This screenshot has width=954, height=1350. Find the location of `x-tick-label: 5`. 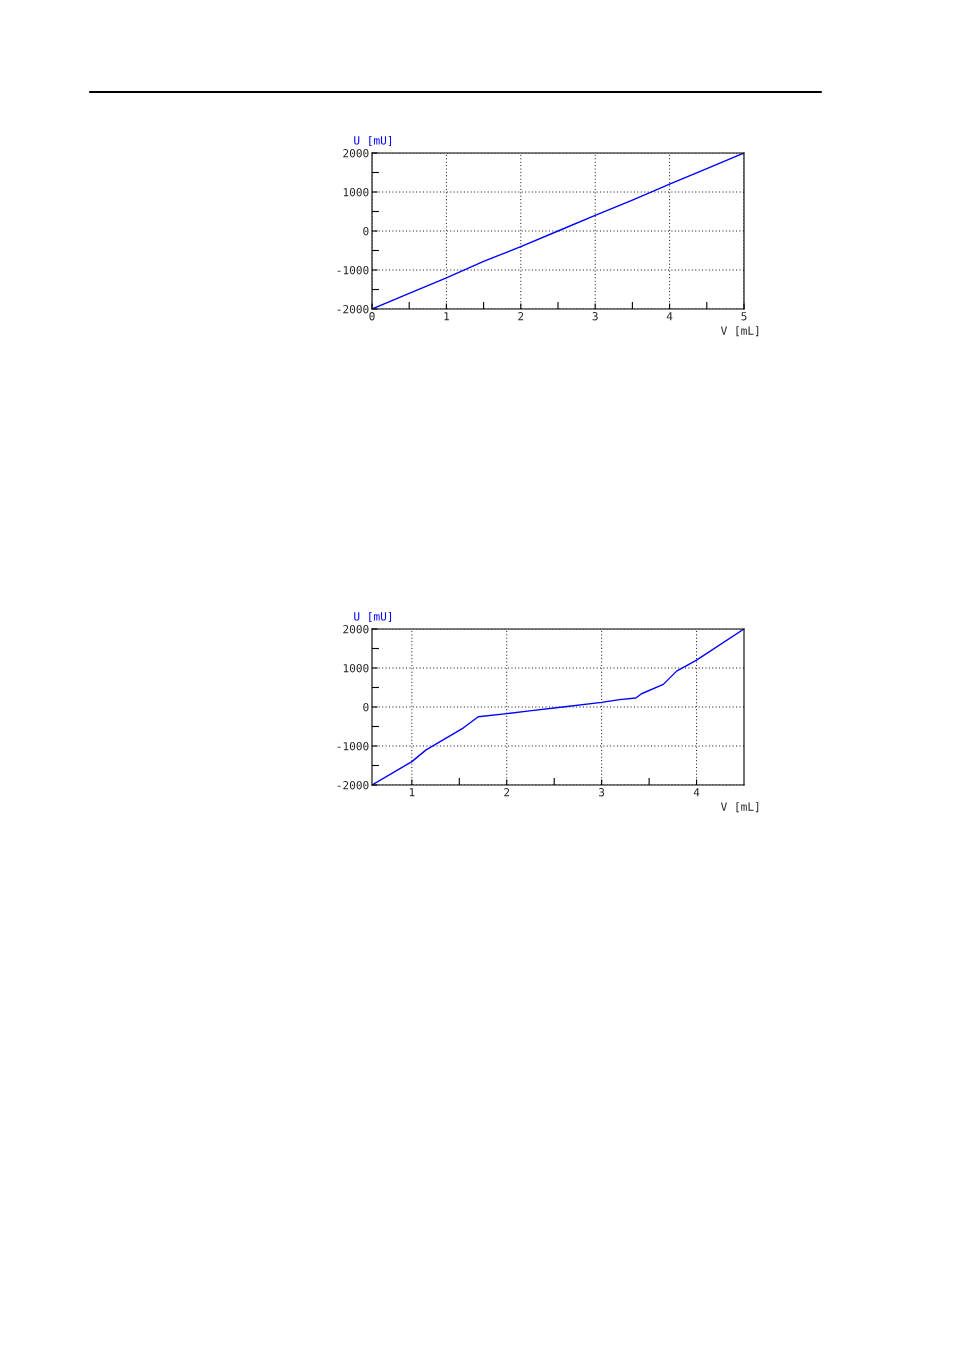

x-tick-label: 5 is located at coordinates (744, 316).